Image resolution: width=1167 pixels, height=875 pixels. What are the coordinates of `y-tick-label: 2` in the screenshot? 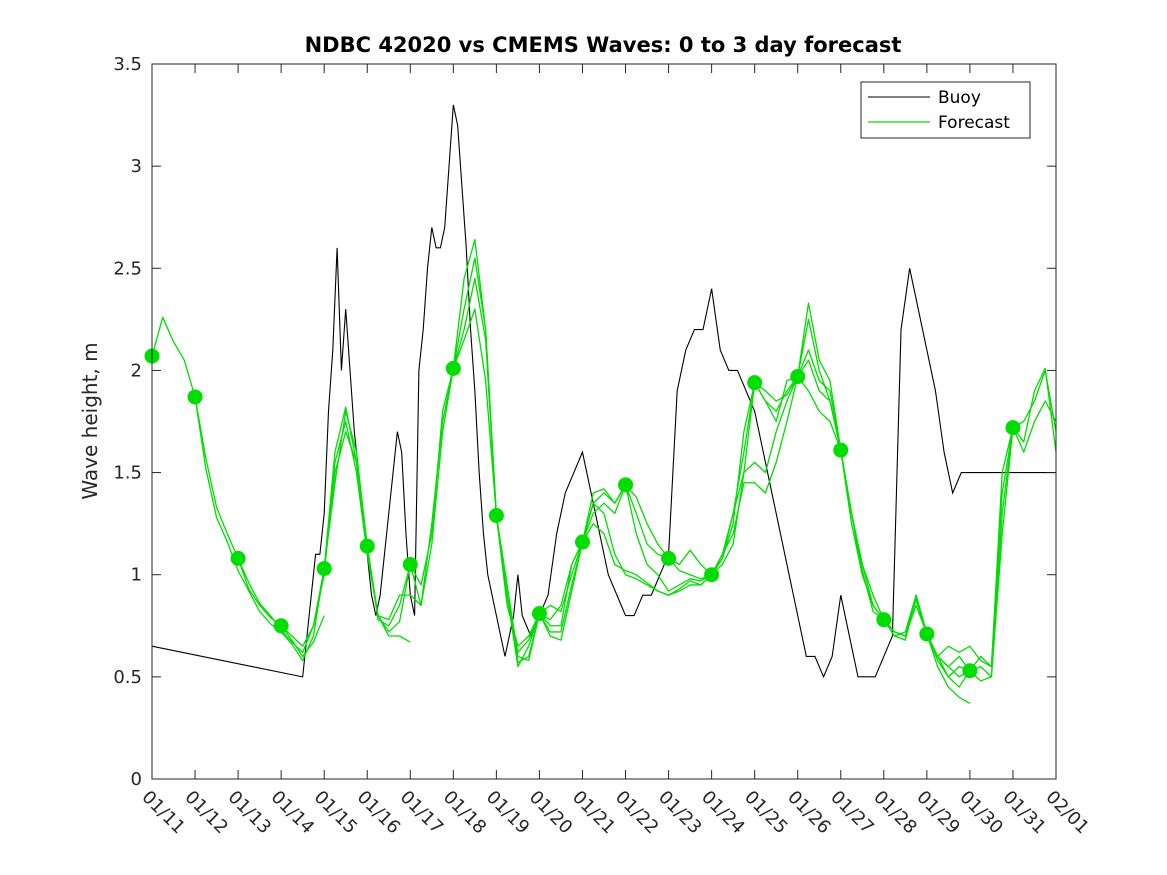 It's located at (136, 370).